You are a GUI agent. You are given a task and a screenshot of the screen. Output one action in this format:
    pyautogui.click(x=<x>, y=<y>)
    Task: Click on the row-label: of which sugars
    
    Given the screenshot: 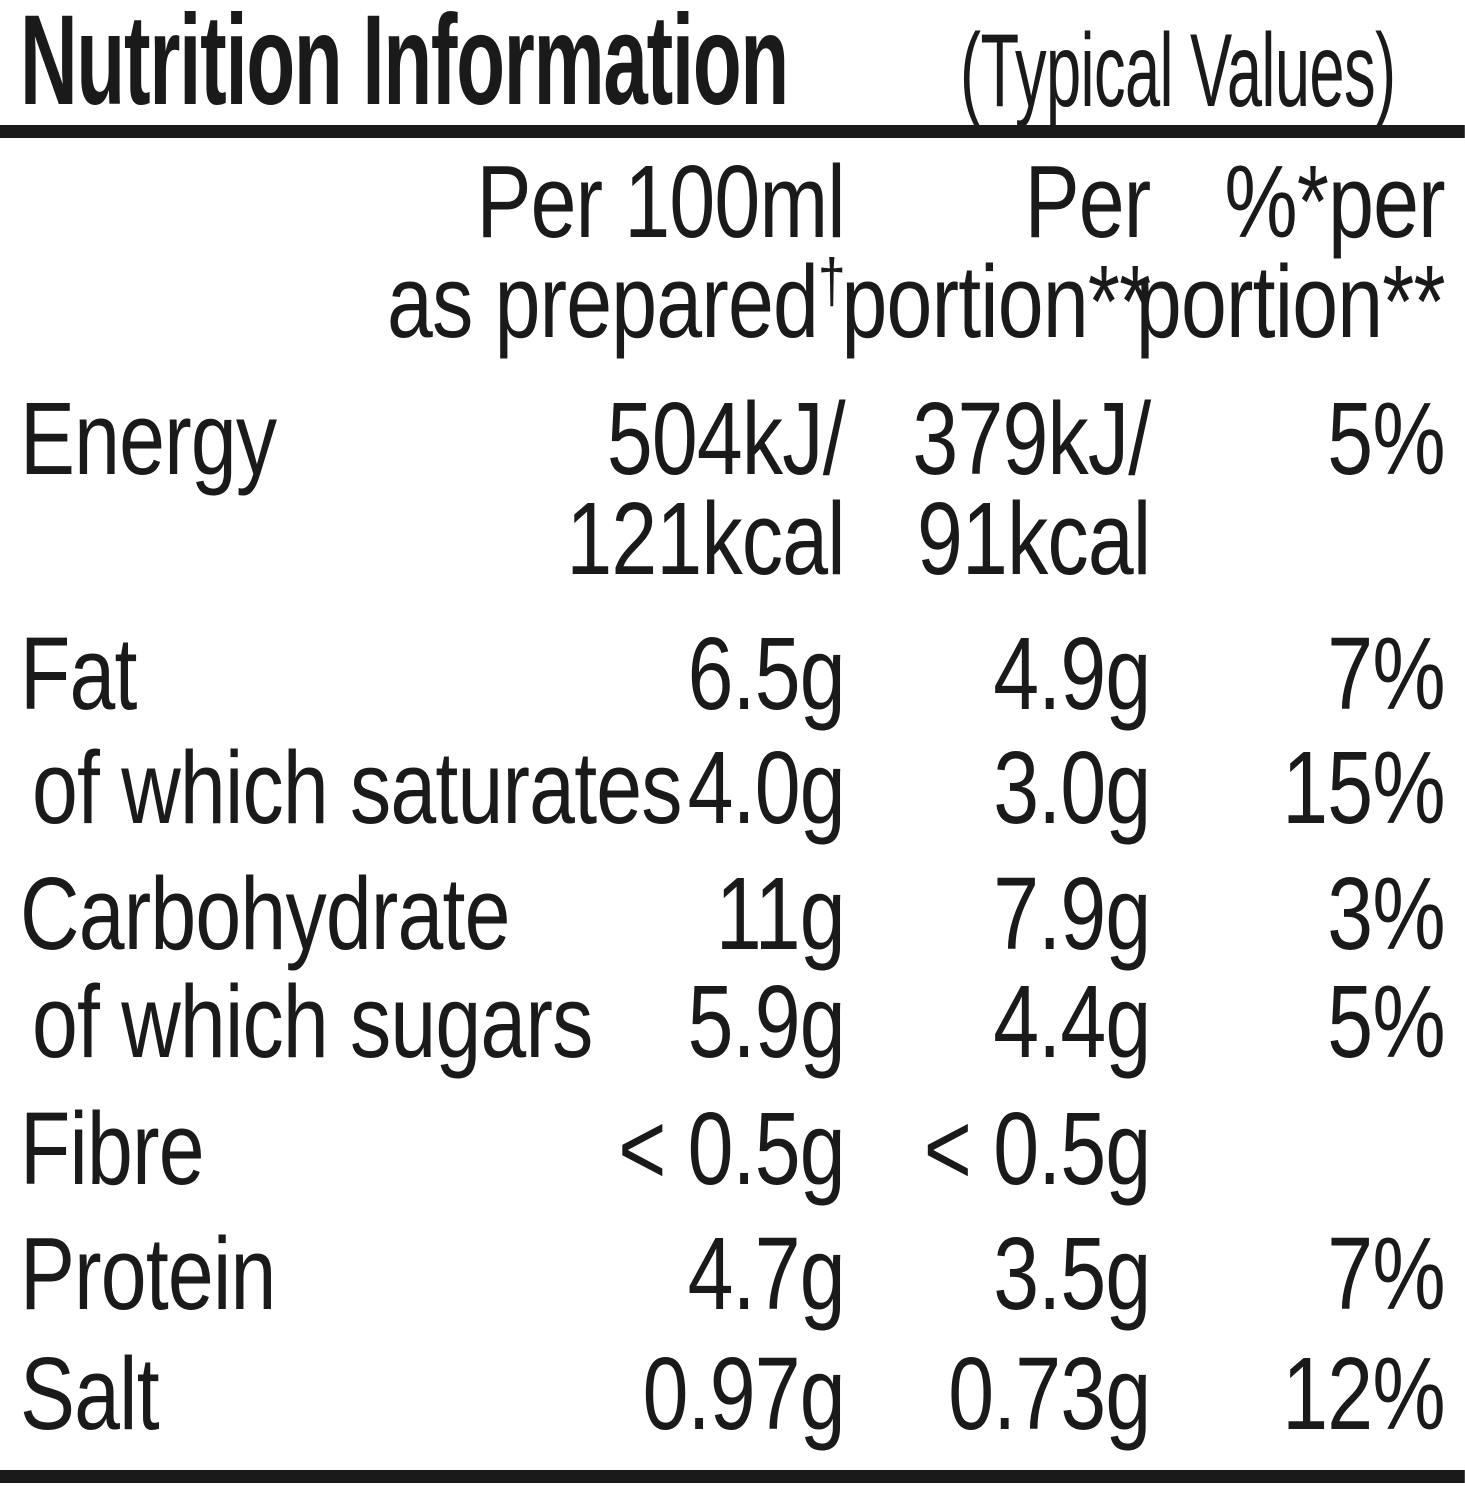 What is the action you would take?
    pyautogui.click(x=312, y=1021)
    